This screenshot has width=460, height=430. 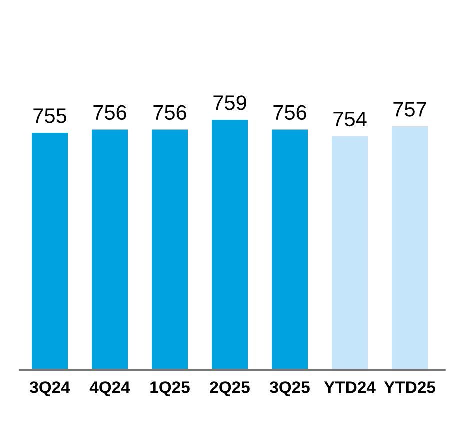 What do you see at coordinates (230, 103) in the screenshot?
I see `data-label: 759` at bounding box center [230, 103].